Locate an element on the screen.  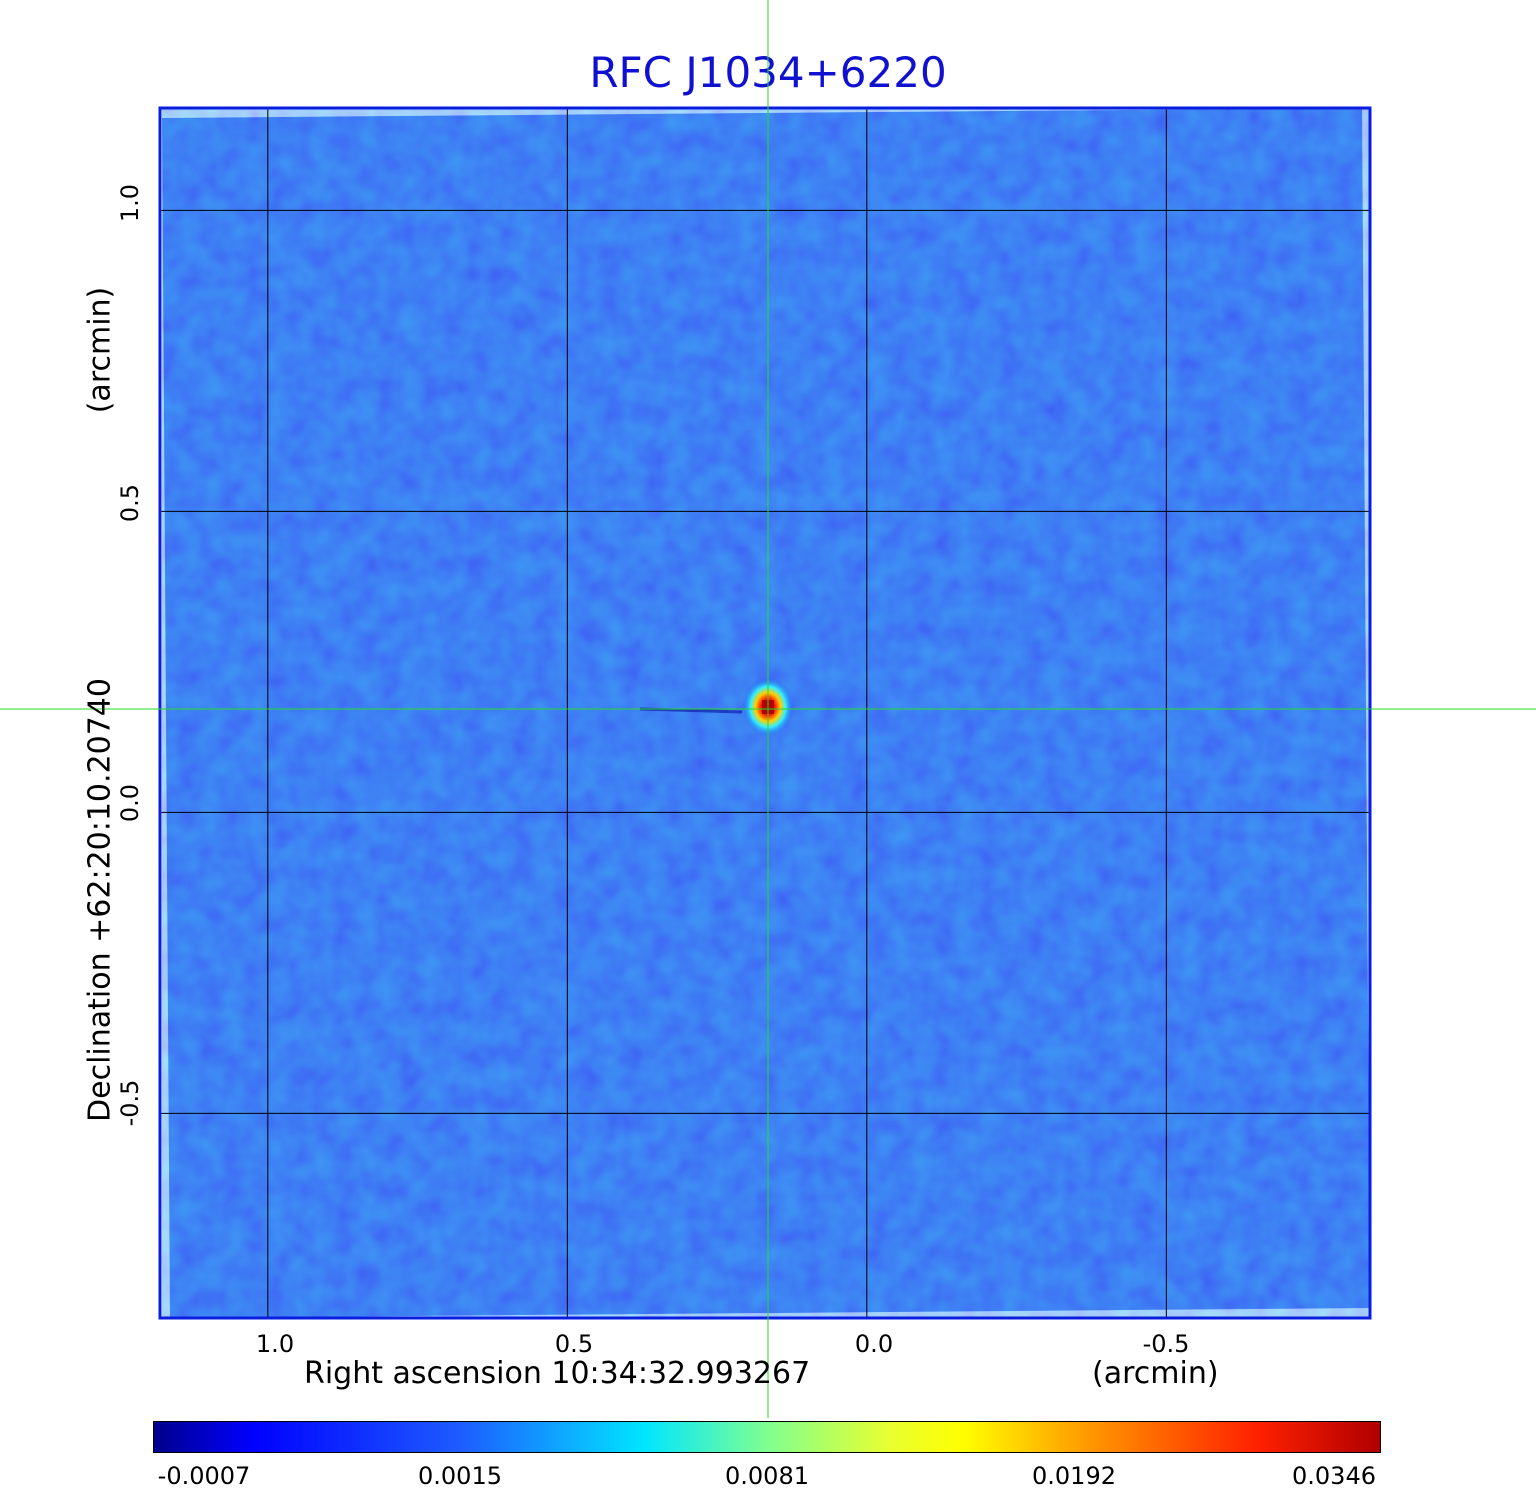
x-axis-label: Right ascension 10:34:32.993267 is located at coordinates (557, 1373).